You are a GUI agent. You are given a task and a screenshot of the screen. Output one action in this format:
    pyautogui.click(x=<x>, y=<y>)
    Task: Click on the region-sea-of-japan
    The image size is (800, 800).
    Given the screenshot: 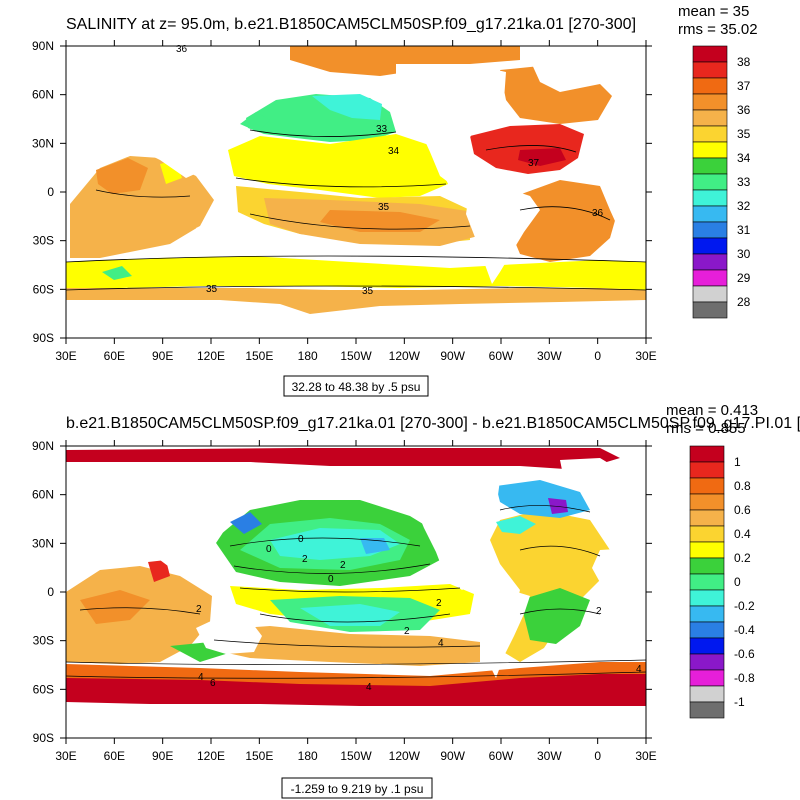 What is the action you would take?
    pyautogui.click(x=246, y=523)
    